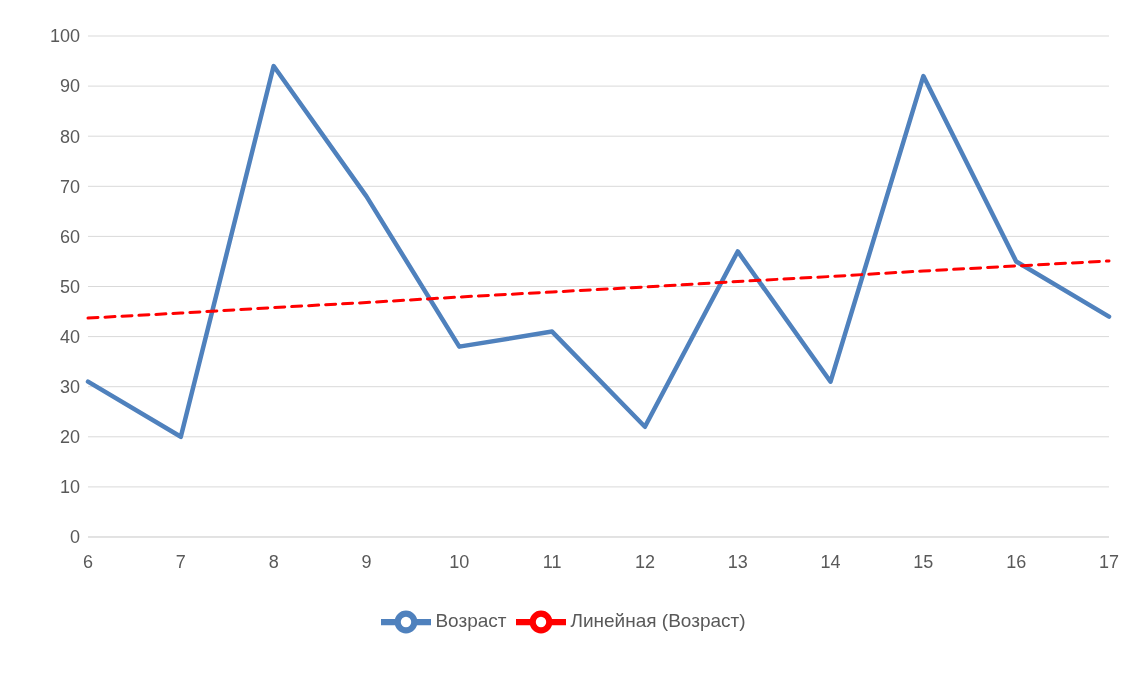 This screenshot has width=1147, height=675. Describe the element at coordinates (69, 387) in the screenshot. I see `y-tick-label: 30` at that location.